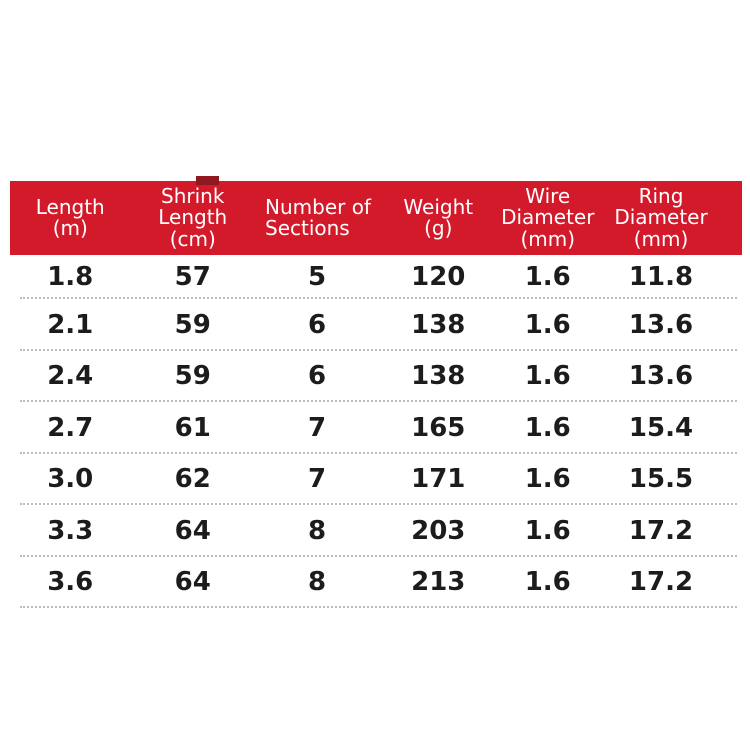 The width and height of the screenshot is (750, 750). I want to click on column-header-shrink-length: Shrink Length (cm), so click(193, 217).